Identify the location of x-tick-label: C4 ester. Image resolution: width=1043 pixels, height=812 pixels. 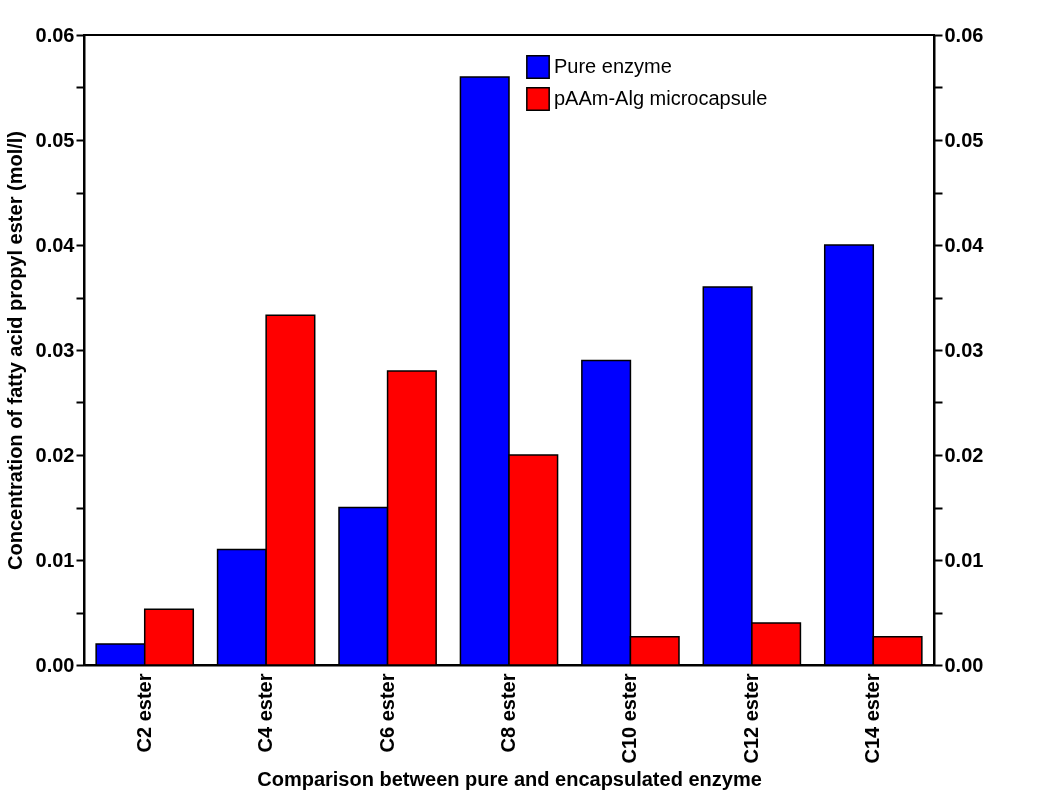
(265, 713).